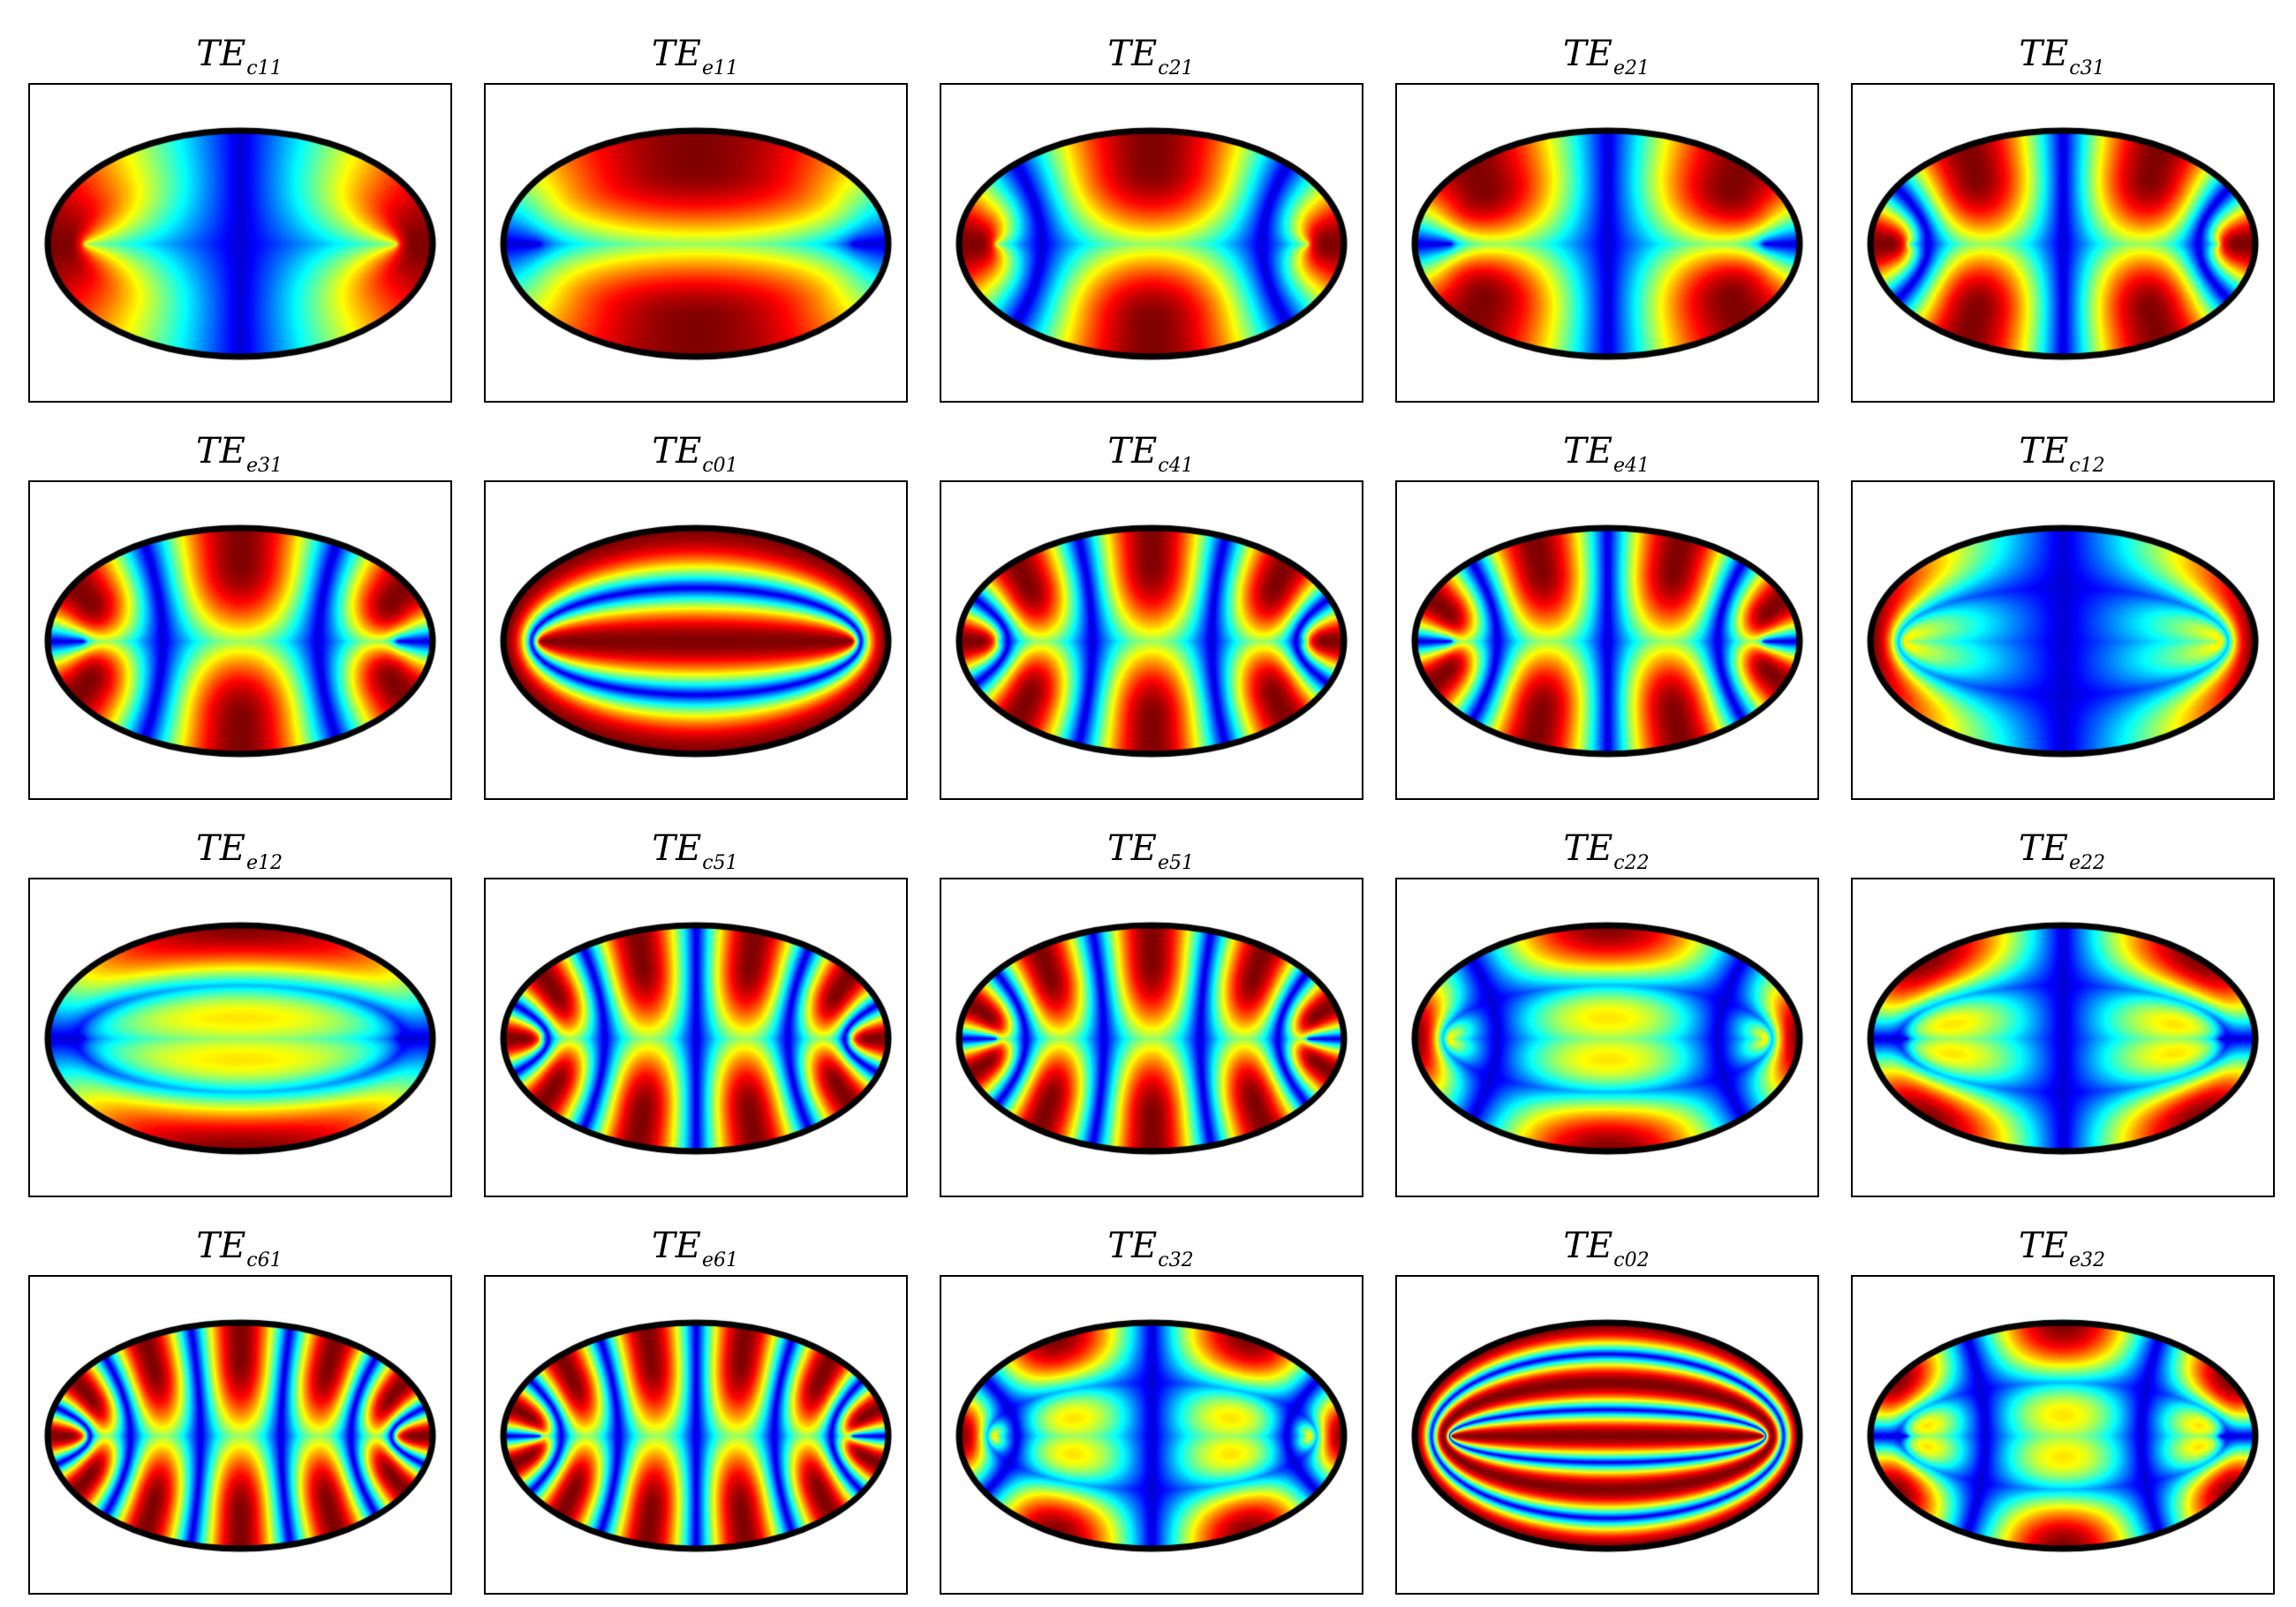 This screenshot has width=2296, height=1607. I want to click on mode-panel: TEe32, so click(2063, 1406).